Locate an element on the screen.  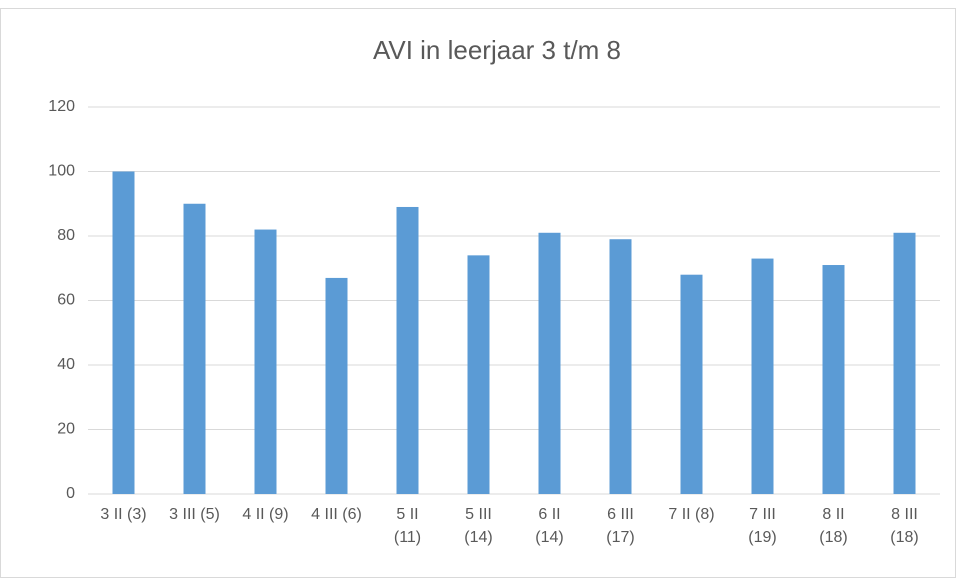
x-tick-label: 5 II (11) is located at coordinates (407, 526).